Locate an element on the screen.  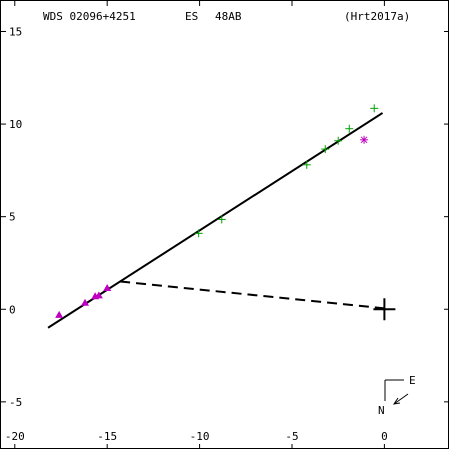
compass-north-label: N is located at coordinates (381, 410).